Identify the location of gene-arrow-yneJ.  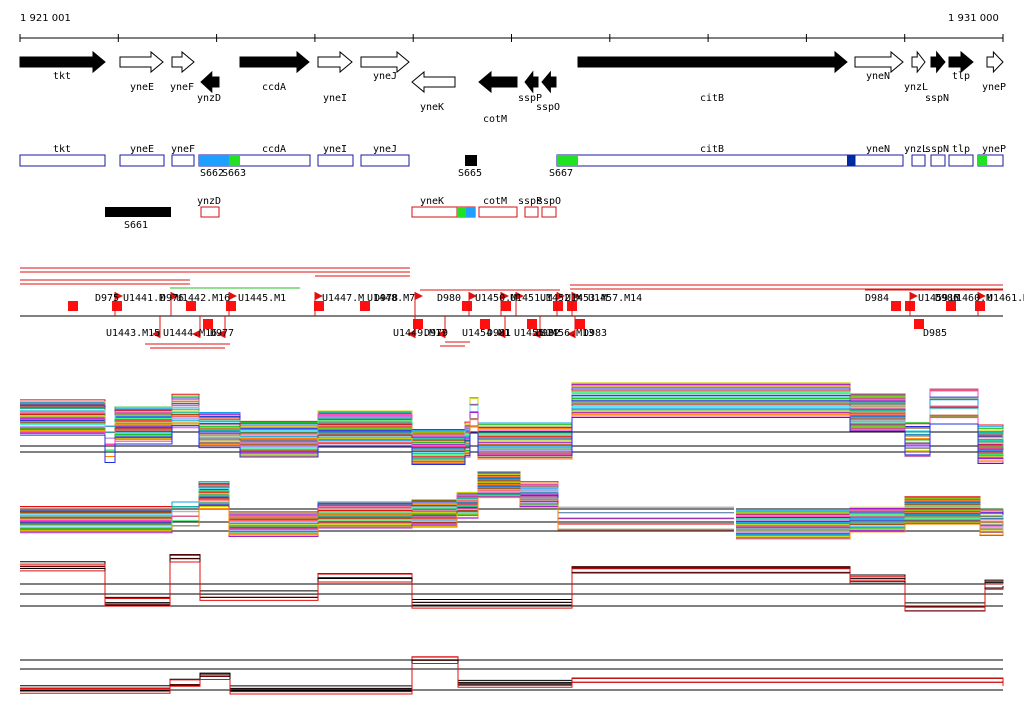
(385, 62).